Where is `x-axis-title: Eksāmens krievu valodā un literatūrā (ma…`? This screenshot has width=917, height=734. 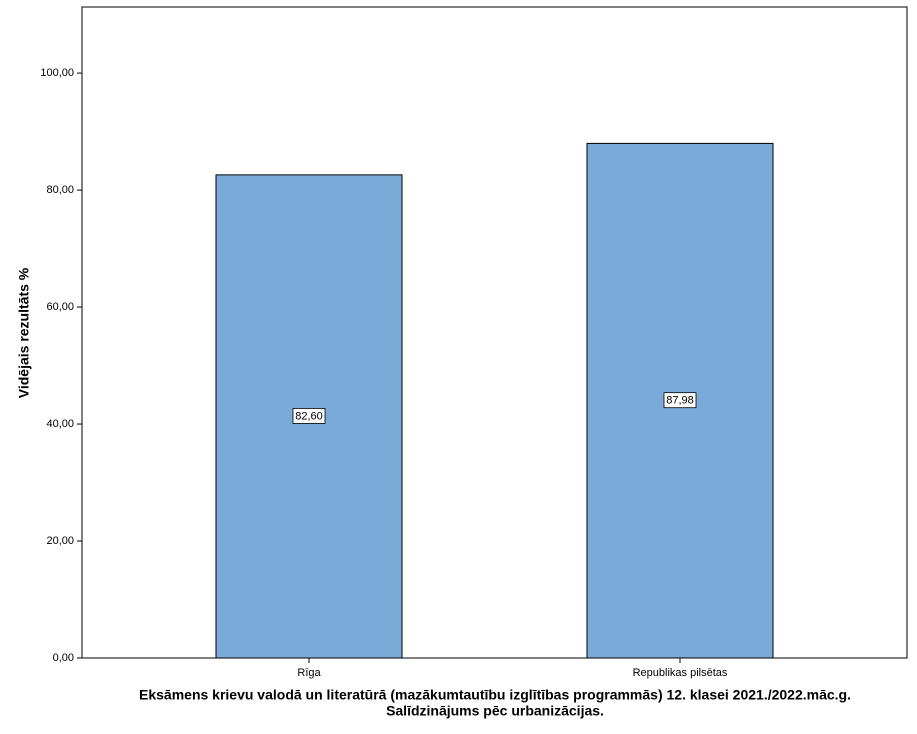 x-axis-title: Eksāmens krievu valodā un literatūrā (ma… is located at coordinates (495, 695).